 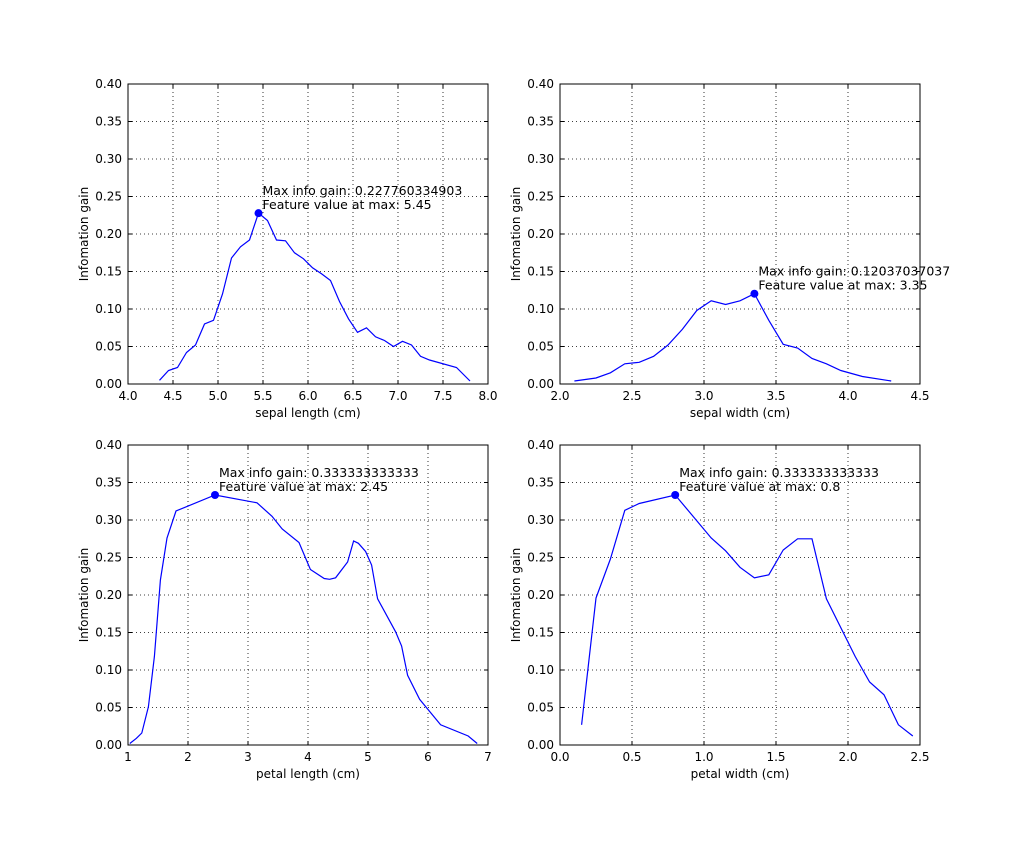 What do you see at coordinates (759, 486) in the screenshot?
I see `feature-value-annotation: Feature value at max: 0.8` at bounding box center [759, 486].